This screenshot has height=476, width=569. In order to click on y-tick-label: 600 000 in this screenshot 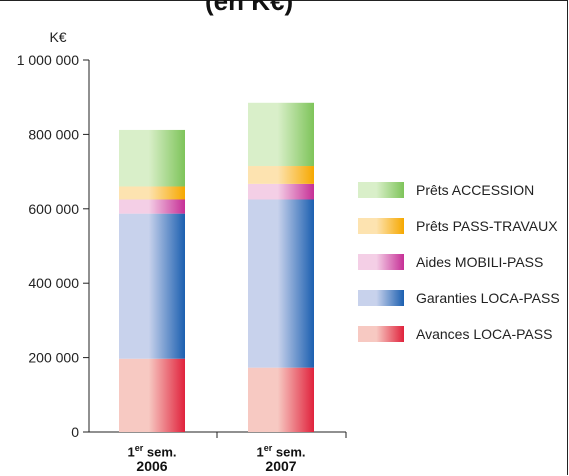, I will do `click(53, 209)`.